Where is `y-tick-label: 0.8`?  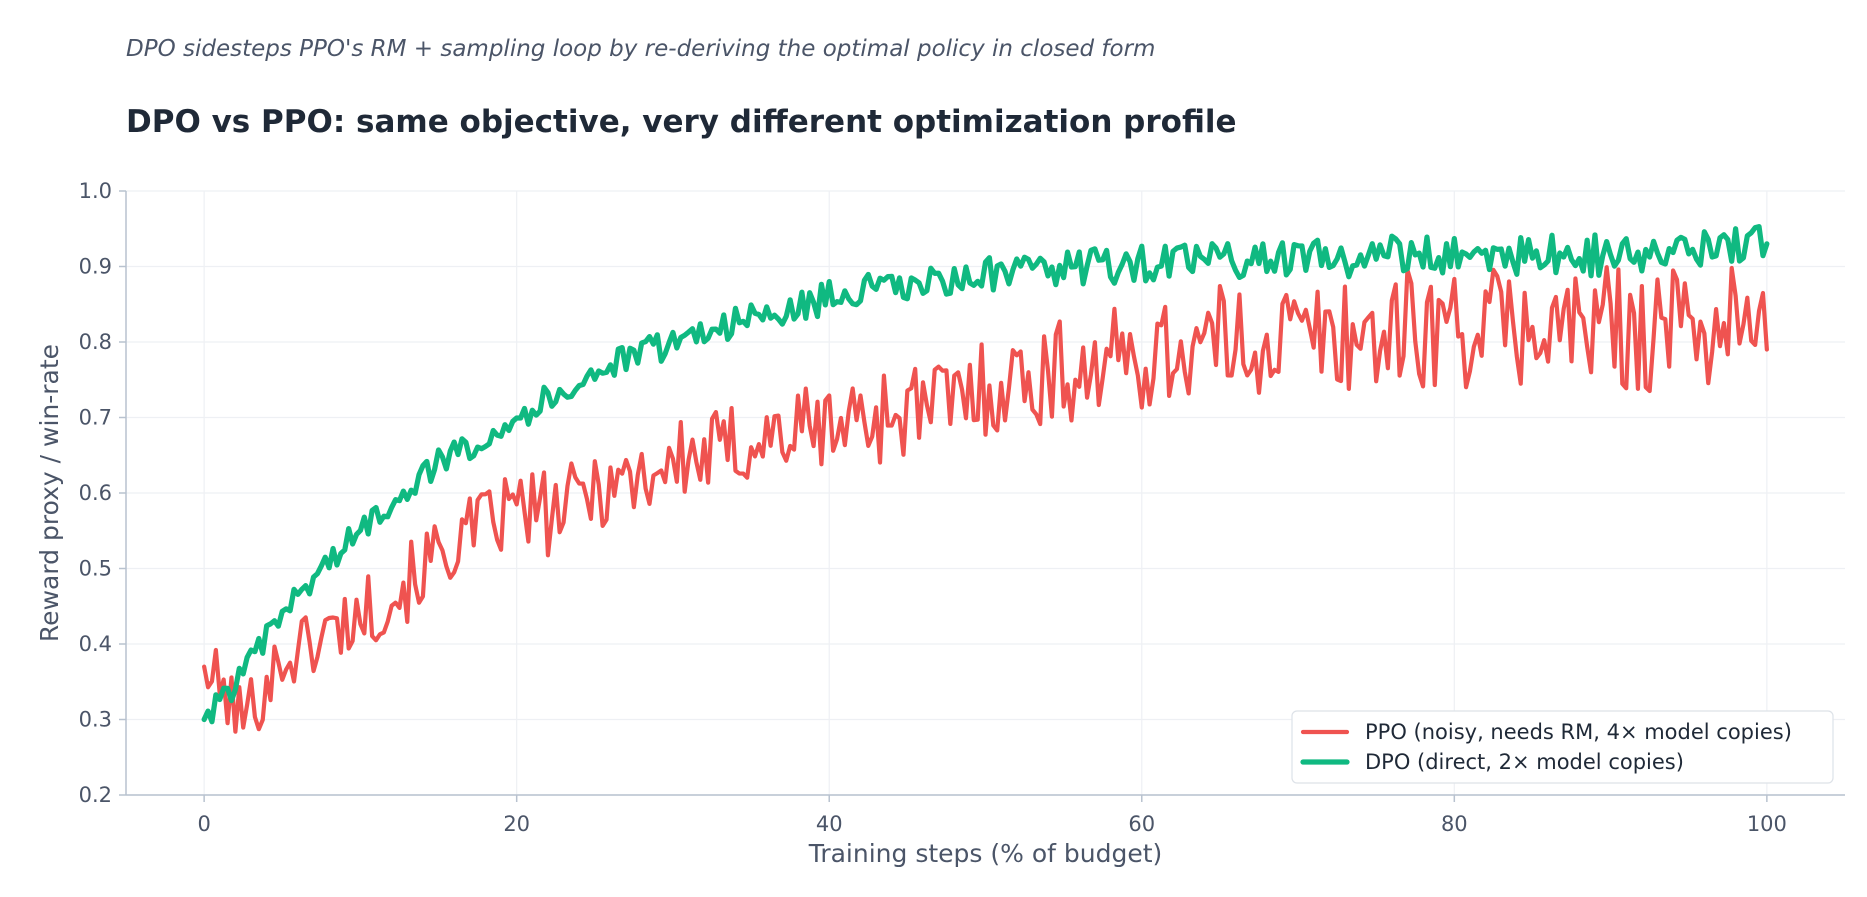
y-tick-label: 0.8 is located at coordinates (95, 342).